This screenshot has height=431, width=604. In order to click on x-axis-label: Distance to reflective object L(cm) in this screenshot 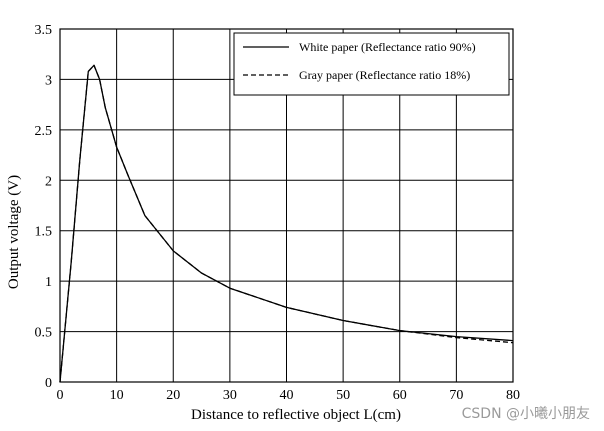, I will do `click(296, 415)`.